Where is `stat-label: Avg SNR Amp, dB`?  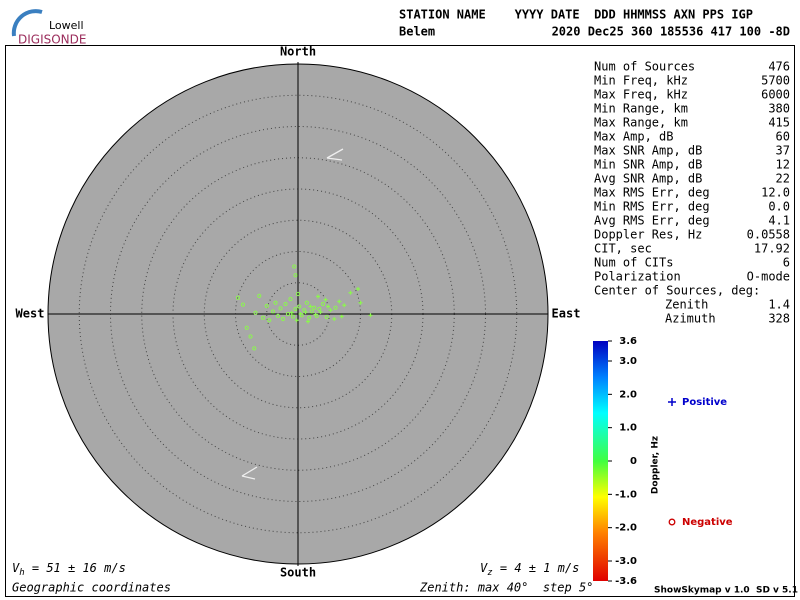 stat-label: Avg SNR Amp, dB is located at coordinates (648, 179).